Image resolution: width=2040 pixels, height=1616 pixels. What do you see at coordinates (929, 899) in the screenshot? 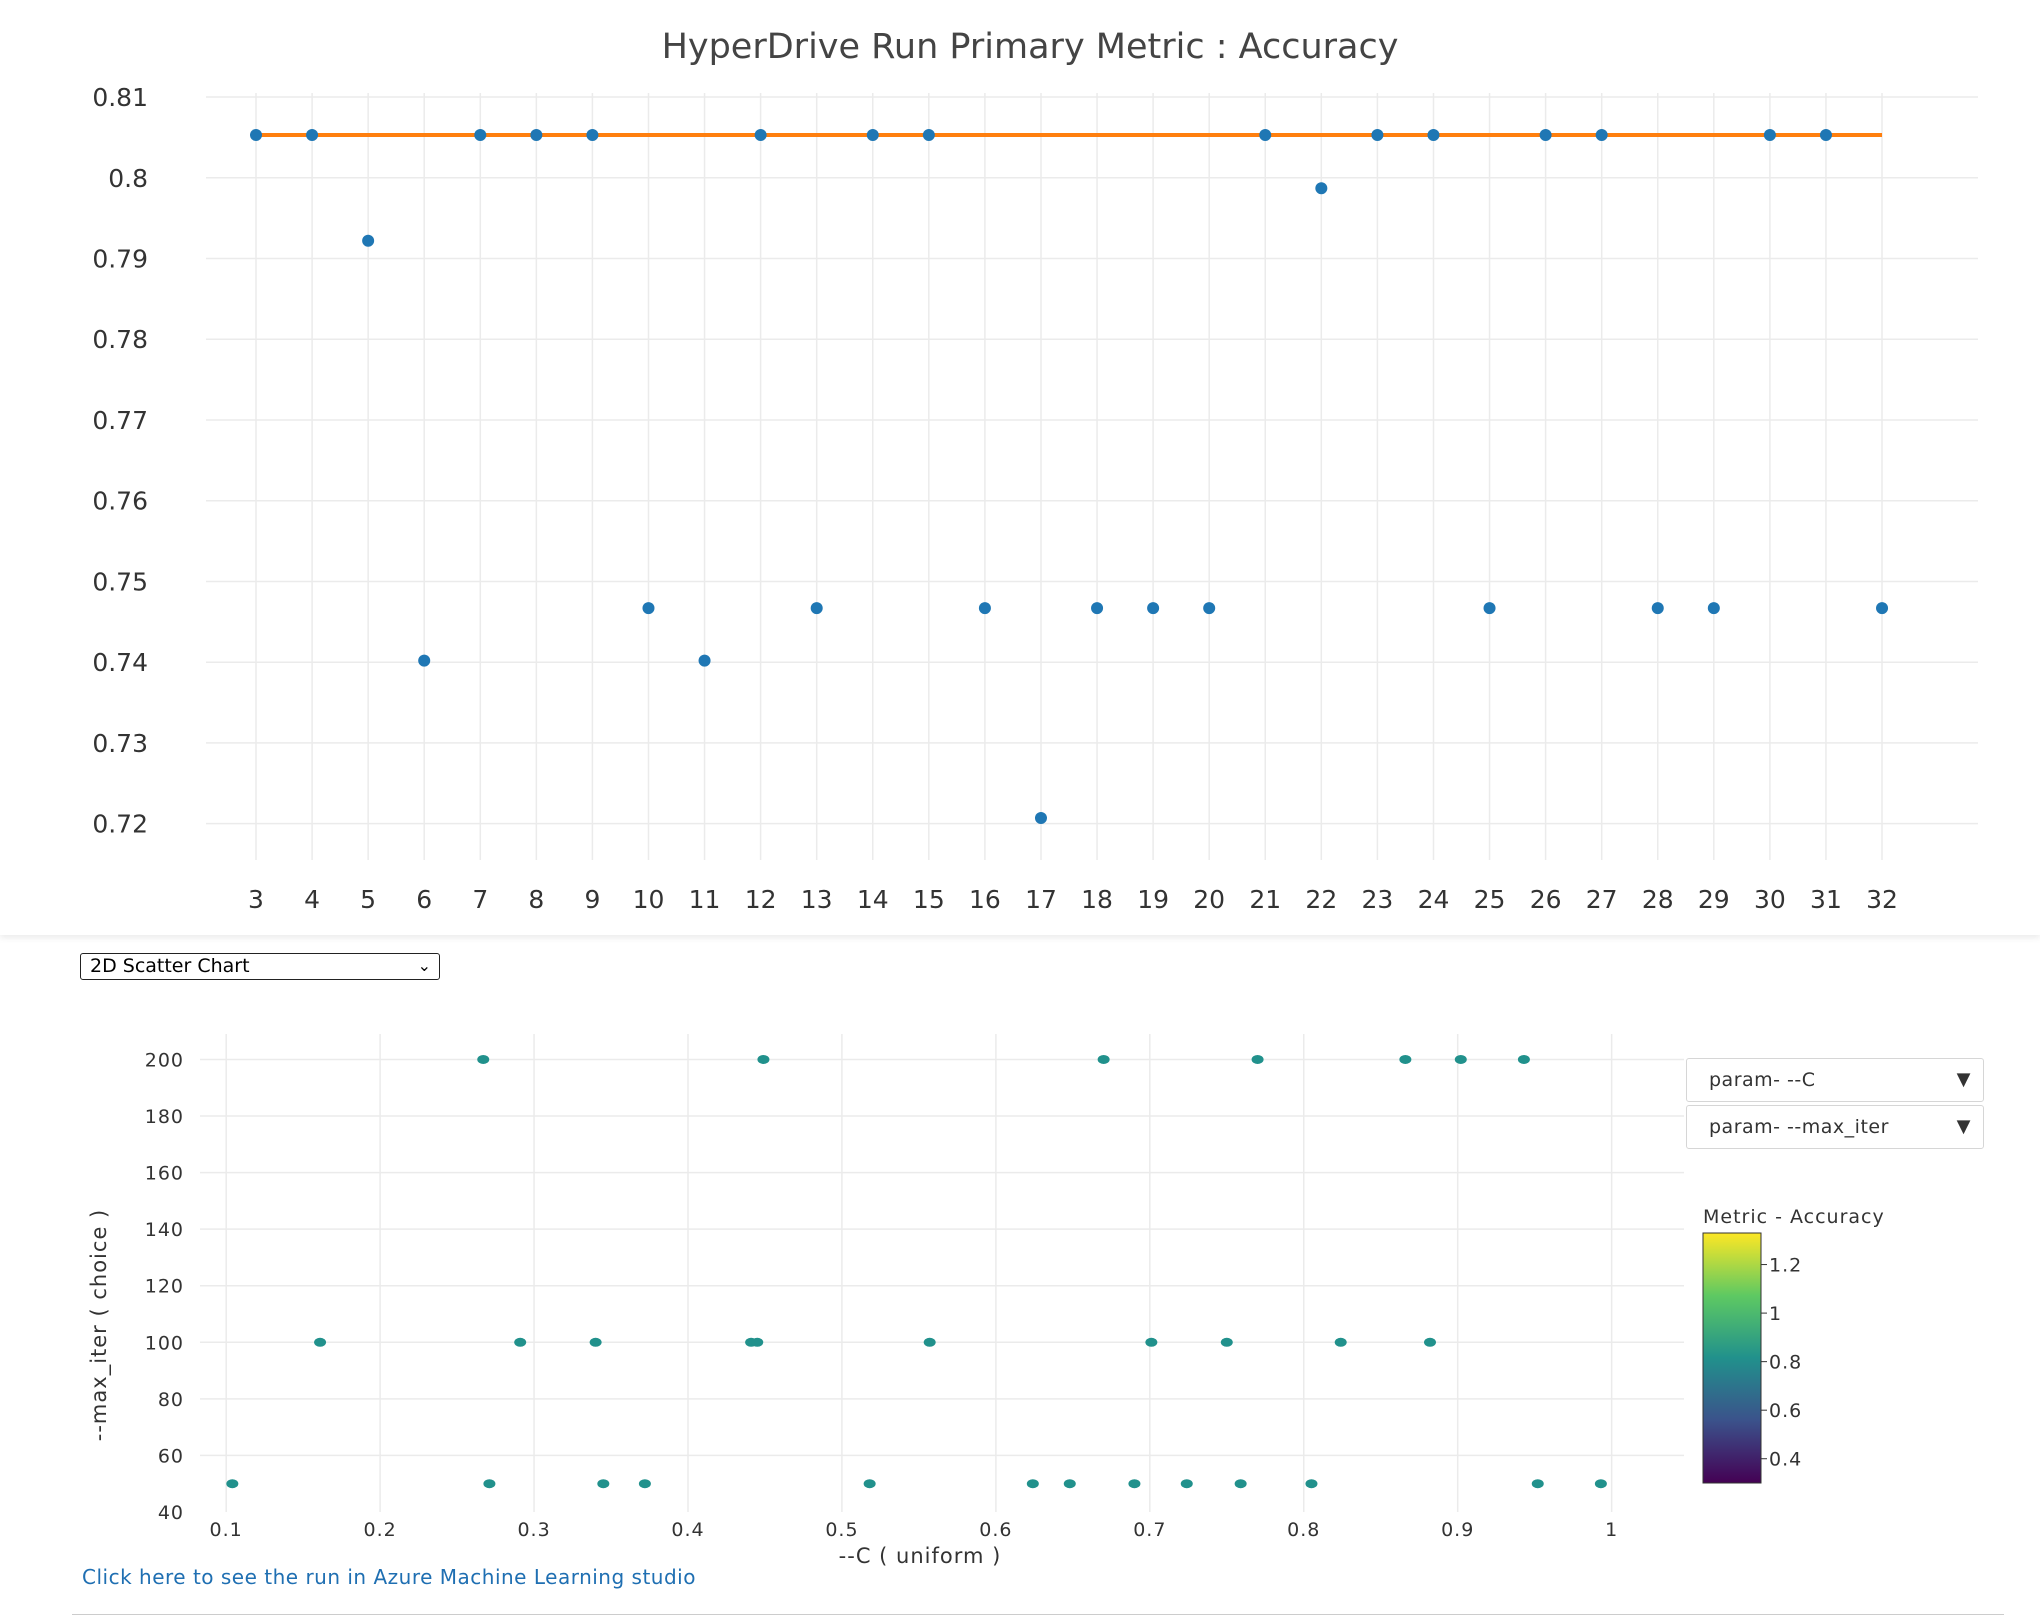
I see `x-tick-label: 15` at bounding box center [929, 899].